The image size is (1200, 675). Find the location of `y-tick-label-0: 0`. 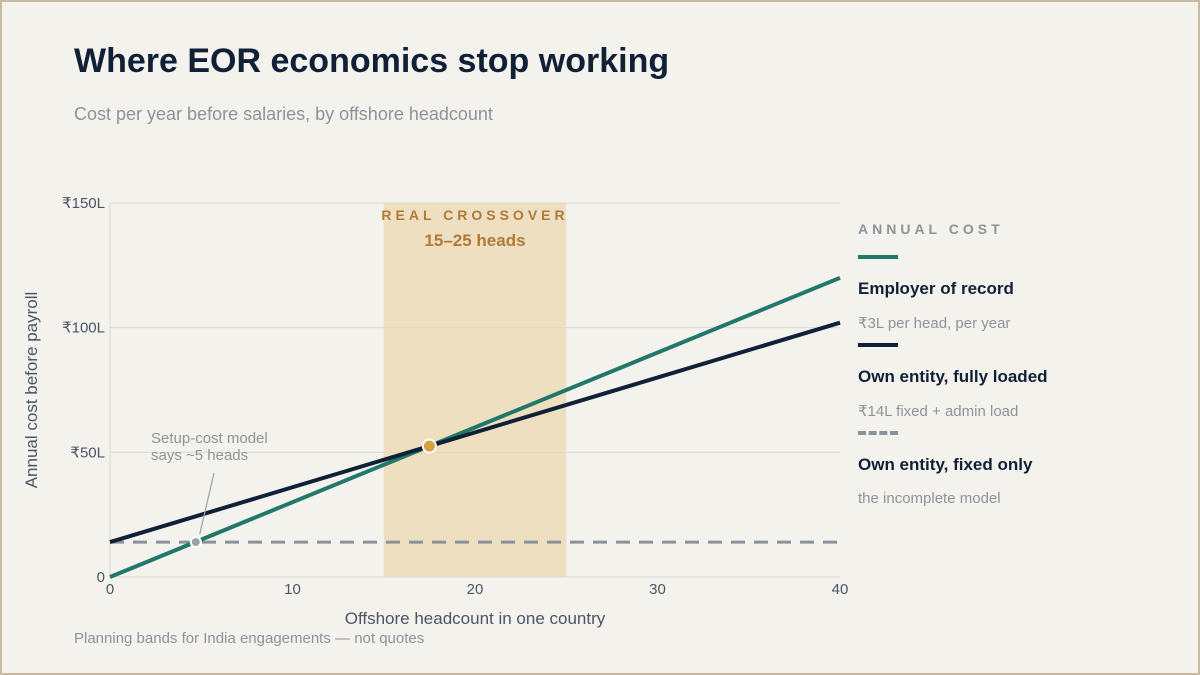

y-tick-label-0: 0 is located at coordinates (101, 577).